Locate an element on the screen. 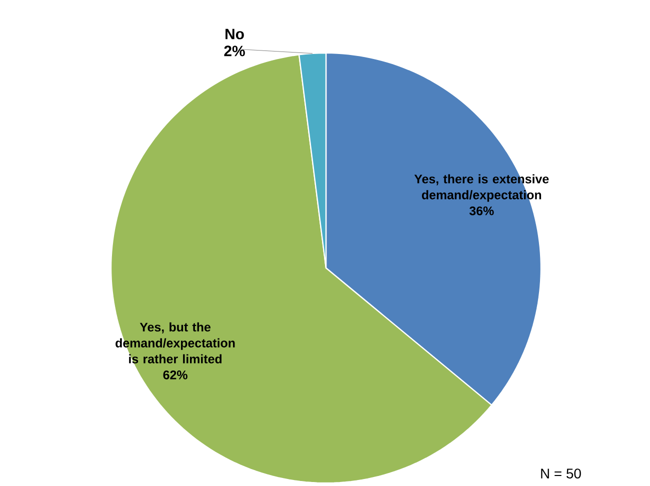 The image size is (650, 486). data-label: 2% is located at coordinates (234, 51).